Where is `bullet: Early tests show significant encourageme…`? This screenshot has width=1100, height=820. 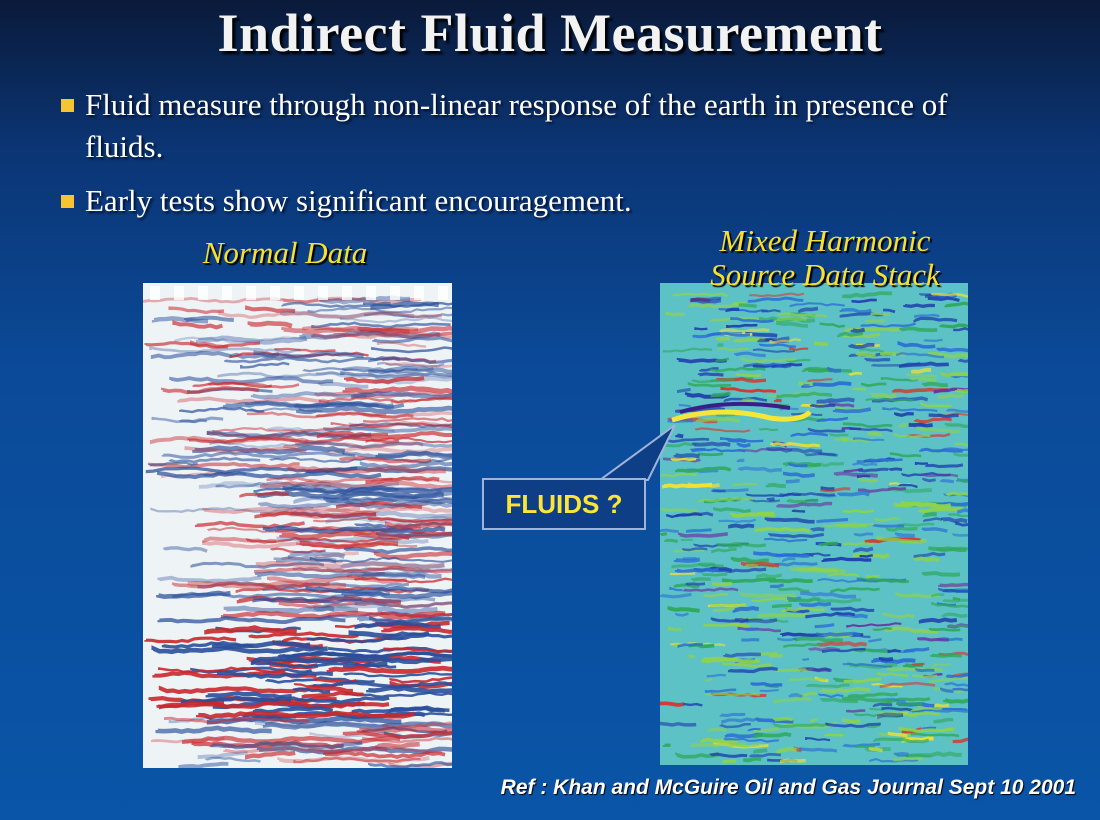
bullet: Early tests show significant encourageme… is located at coordinates (533, 201).